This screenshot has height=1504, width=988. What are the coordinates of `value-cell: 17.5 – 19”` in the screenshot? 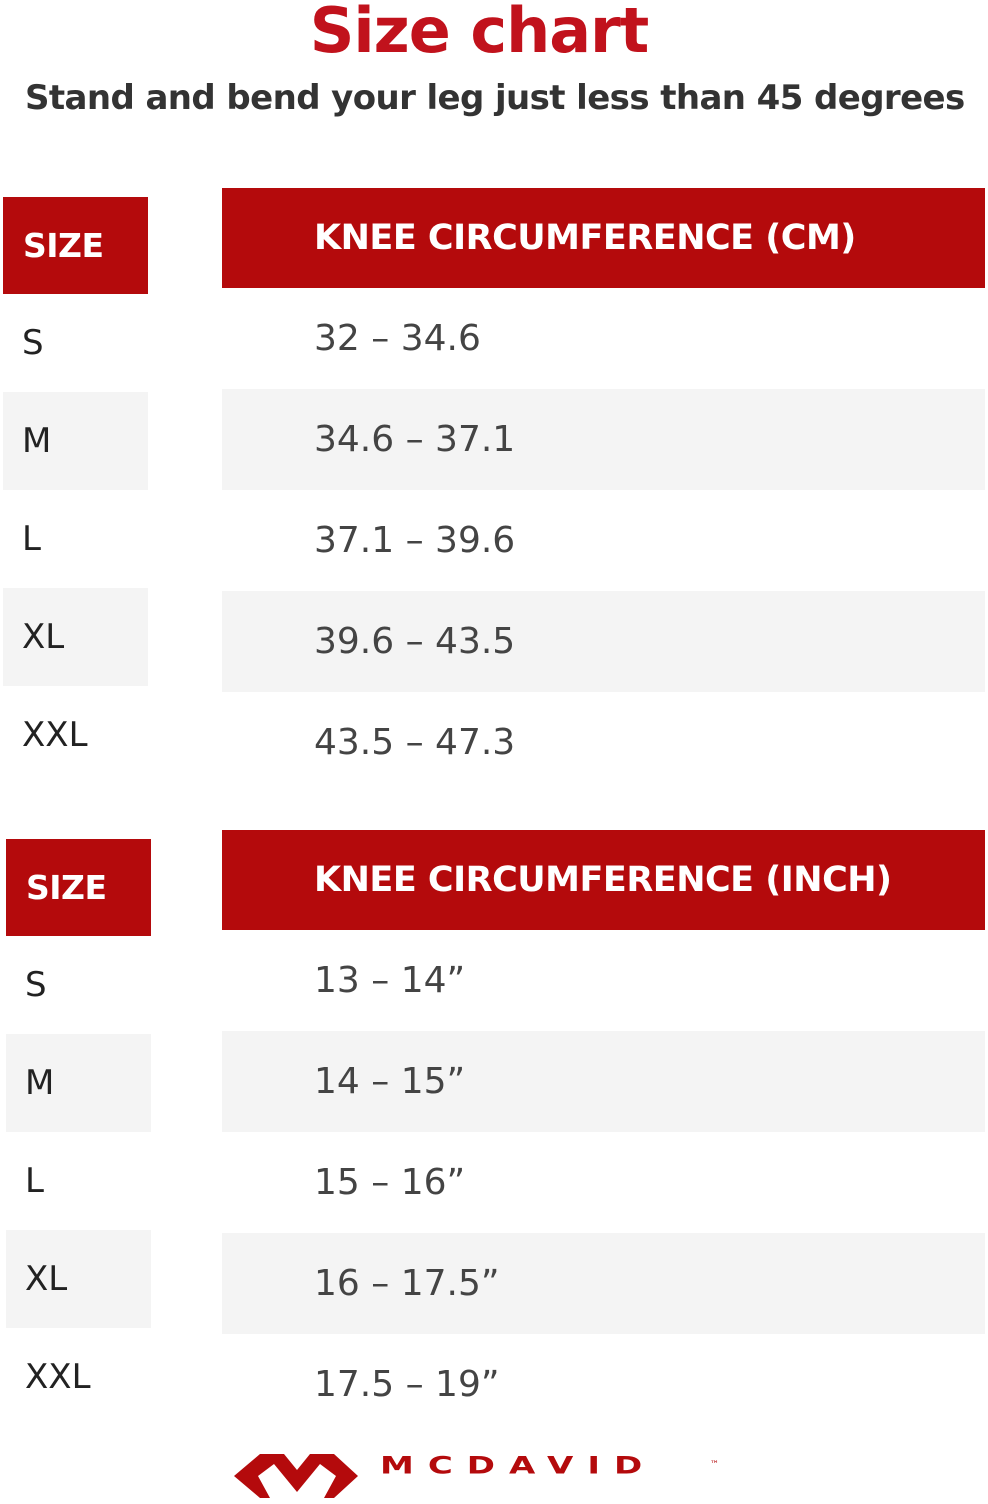 It's located at (407, 1384).